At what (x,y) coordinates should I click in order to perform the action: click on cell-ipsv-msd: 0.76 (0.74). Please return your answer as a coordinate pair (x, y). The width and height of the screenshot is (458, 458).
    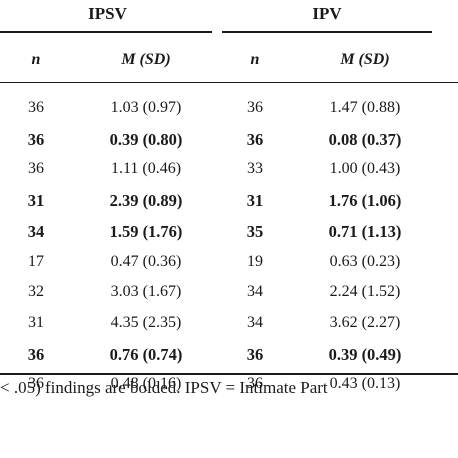
    Looking at the image, I should click on (146, 354).